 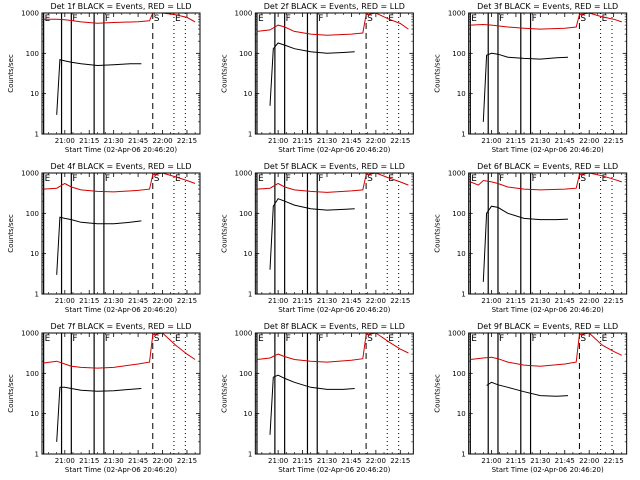 What do you see at coordinates (120, 326) in the screenshot?
I see `chart-title: Det 7f BLACK = Events, RED = LLD` at bounding box center [120, 326].